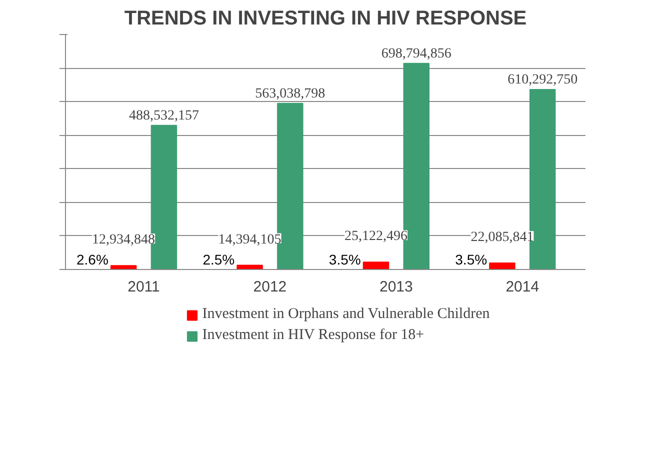 The height and width of the screenshot is (463, 666). Describe the element at coordinates (396, 287) in the screenshot. I see `x-tick-label: 2013` at that location.